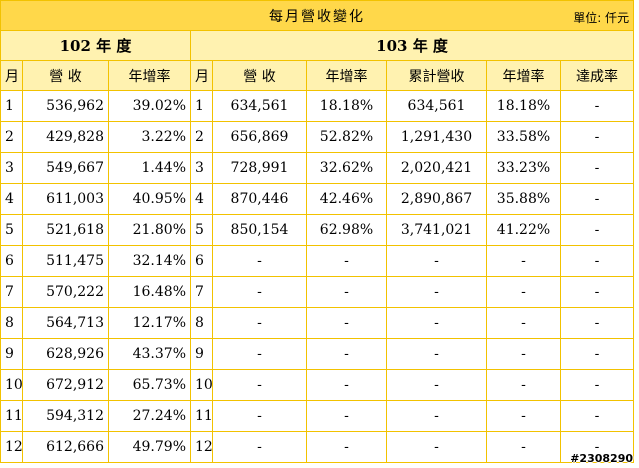  Describe the element at coordinates (201, 447) in the screenshot. I see `month-103-cell: 12` at that location.